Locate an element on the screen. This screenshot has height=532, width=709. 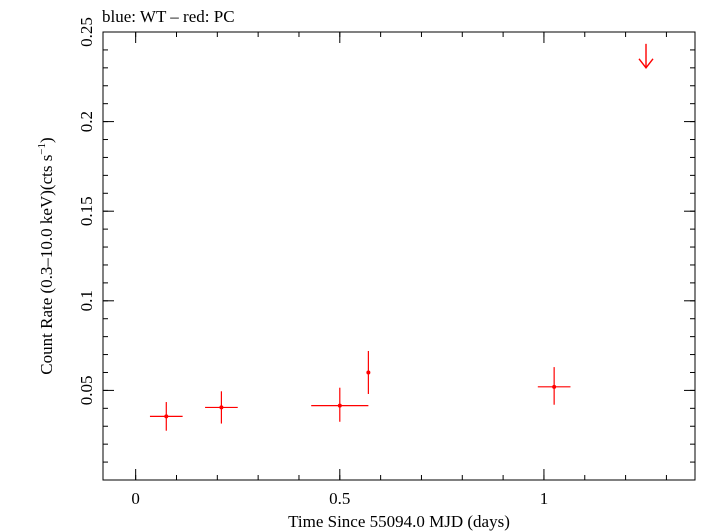
y-tick-label: 0.25 is located at coordinates (86, 32).